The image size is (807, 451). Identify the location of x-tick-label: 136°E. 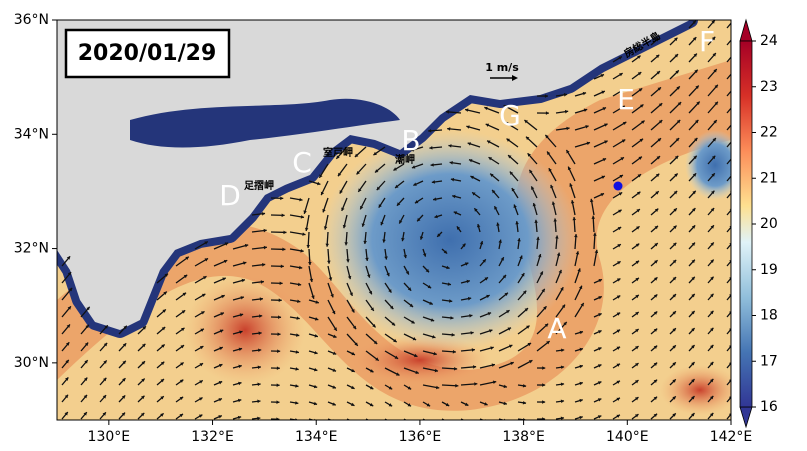
(420, 437).